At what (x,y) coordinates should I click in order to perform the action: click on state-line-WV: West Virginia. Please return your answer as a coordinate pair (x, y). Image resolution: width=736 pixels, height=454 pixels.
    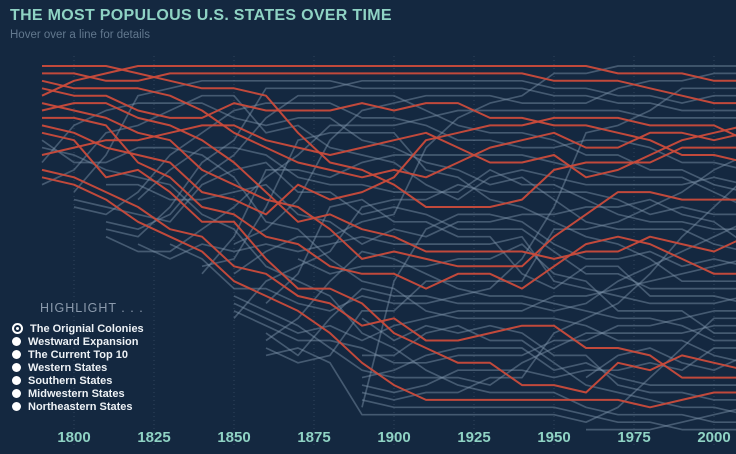
    Looking at the image, I should click on (516, 288).